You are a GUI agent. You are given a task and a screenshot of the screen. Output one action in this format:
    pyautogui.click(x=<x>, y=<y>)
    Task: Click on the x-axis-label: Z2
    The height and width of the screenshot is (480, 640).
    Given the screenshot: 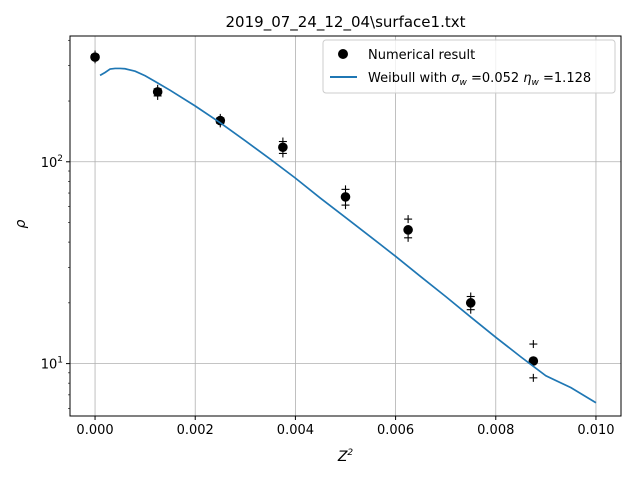 What is the action you would take?
    pyautogui.click(x=345, y=456)
    